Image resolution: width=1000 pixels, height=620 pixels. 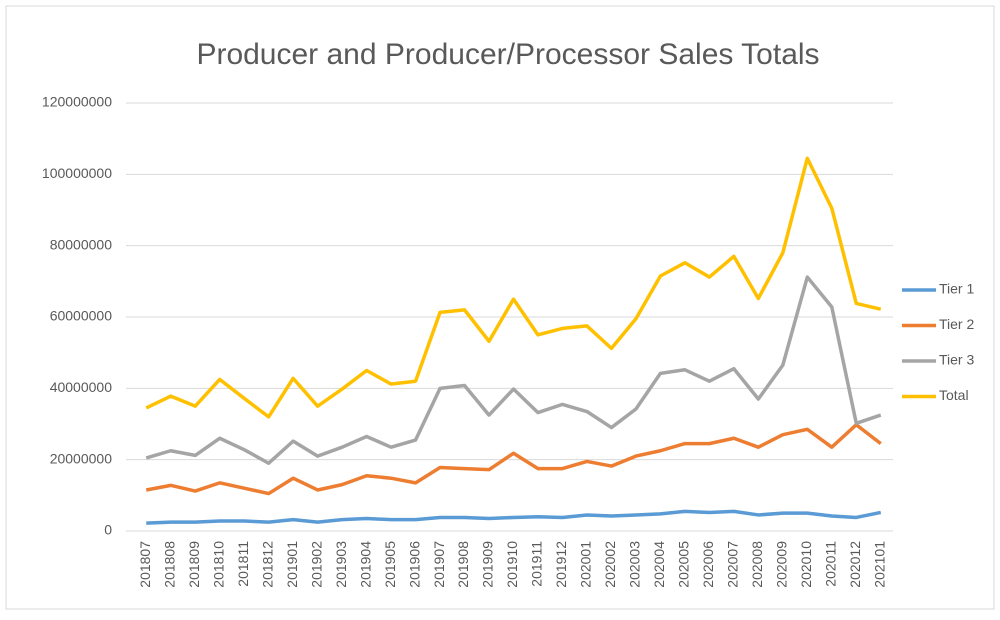 I want to click on x-tick-label: 201912, so click(x=561, y=564).